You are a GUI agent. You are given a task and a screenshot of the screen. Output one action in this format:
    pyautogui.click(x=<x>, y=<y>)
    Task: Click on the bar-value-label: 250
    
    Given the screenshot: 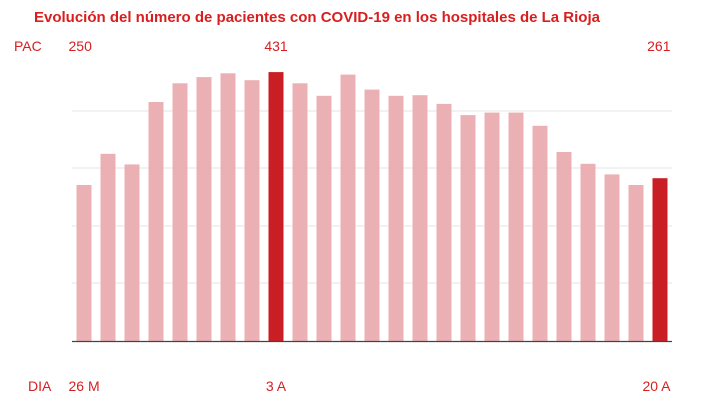 What is the action you would take?
    pyautogui.click(x=81, y=46)
    